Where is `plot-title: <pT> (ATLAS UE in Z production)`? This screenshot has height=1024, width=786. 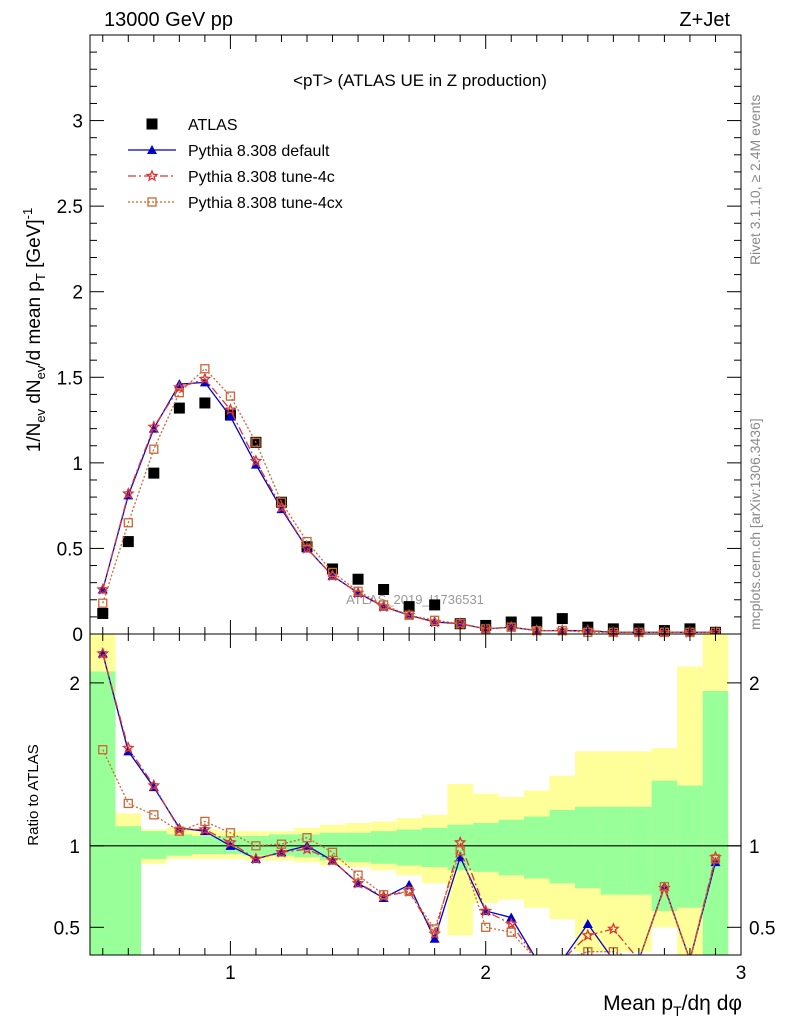
plot-title: <pT> (ATLAS UE in Z production) is located at coordinates (420, 80).